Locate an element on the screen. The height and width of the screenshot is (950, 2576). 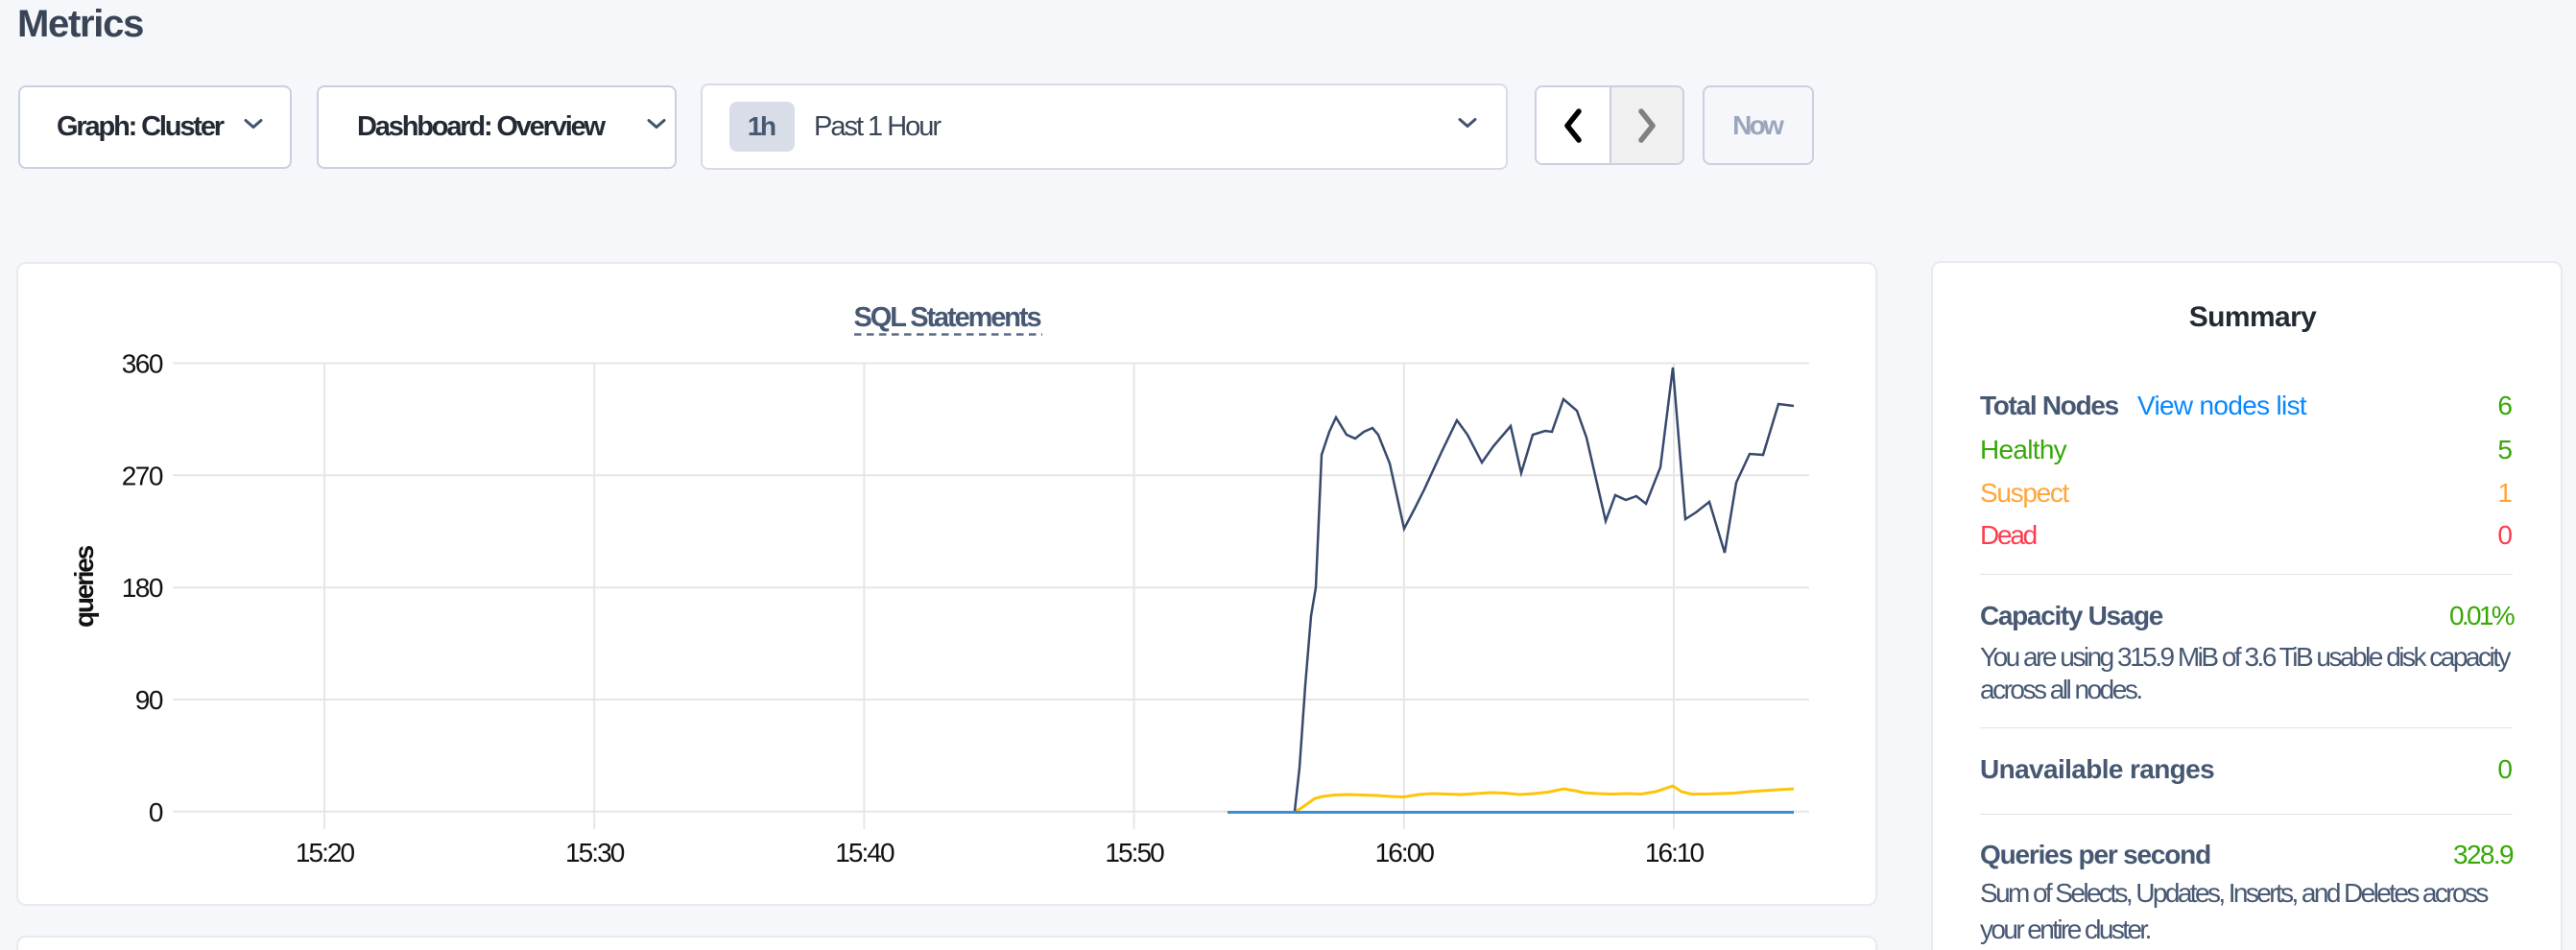
svg-text: 15:30 is located at coordinates (595, 852).